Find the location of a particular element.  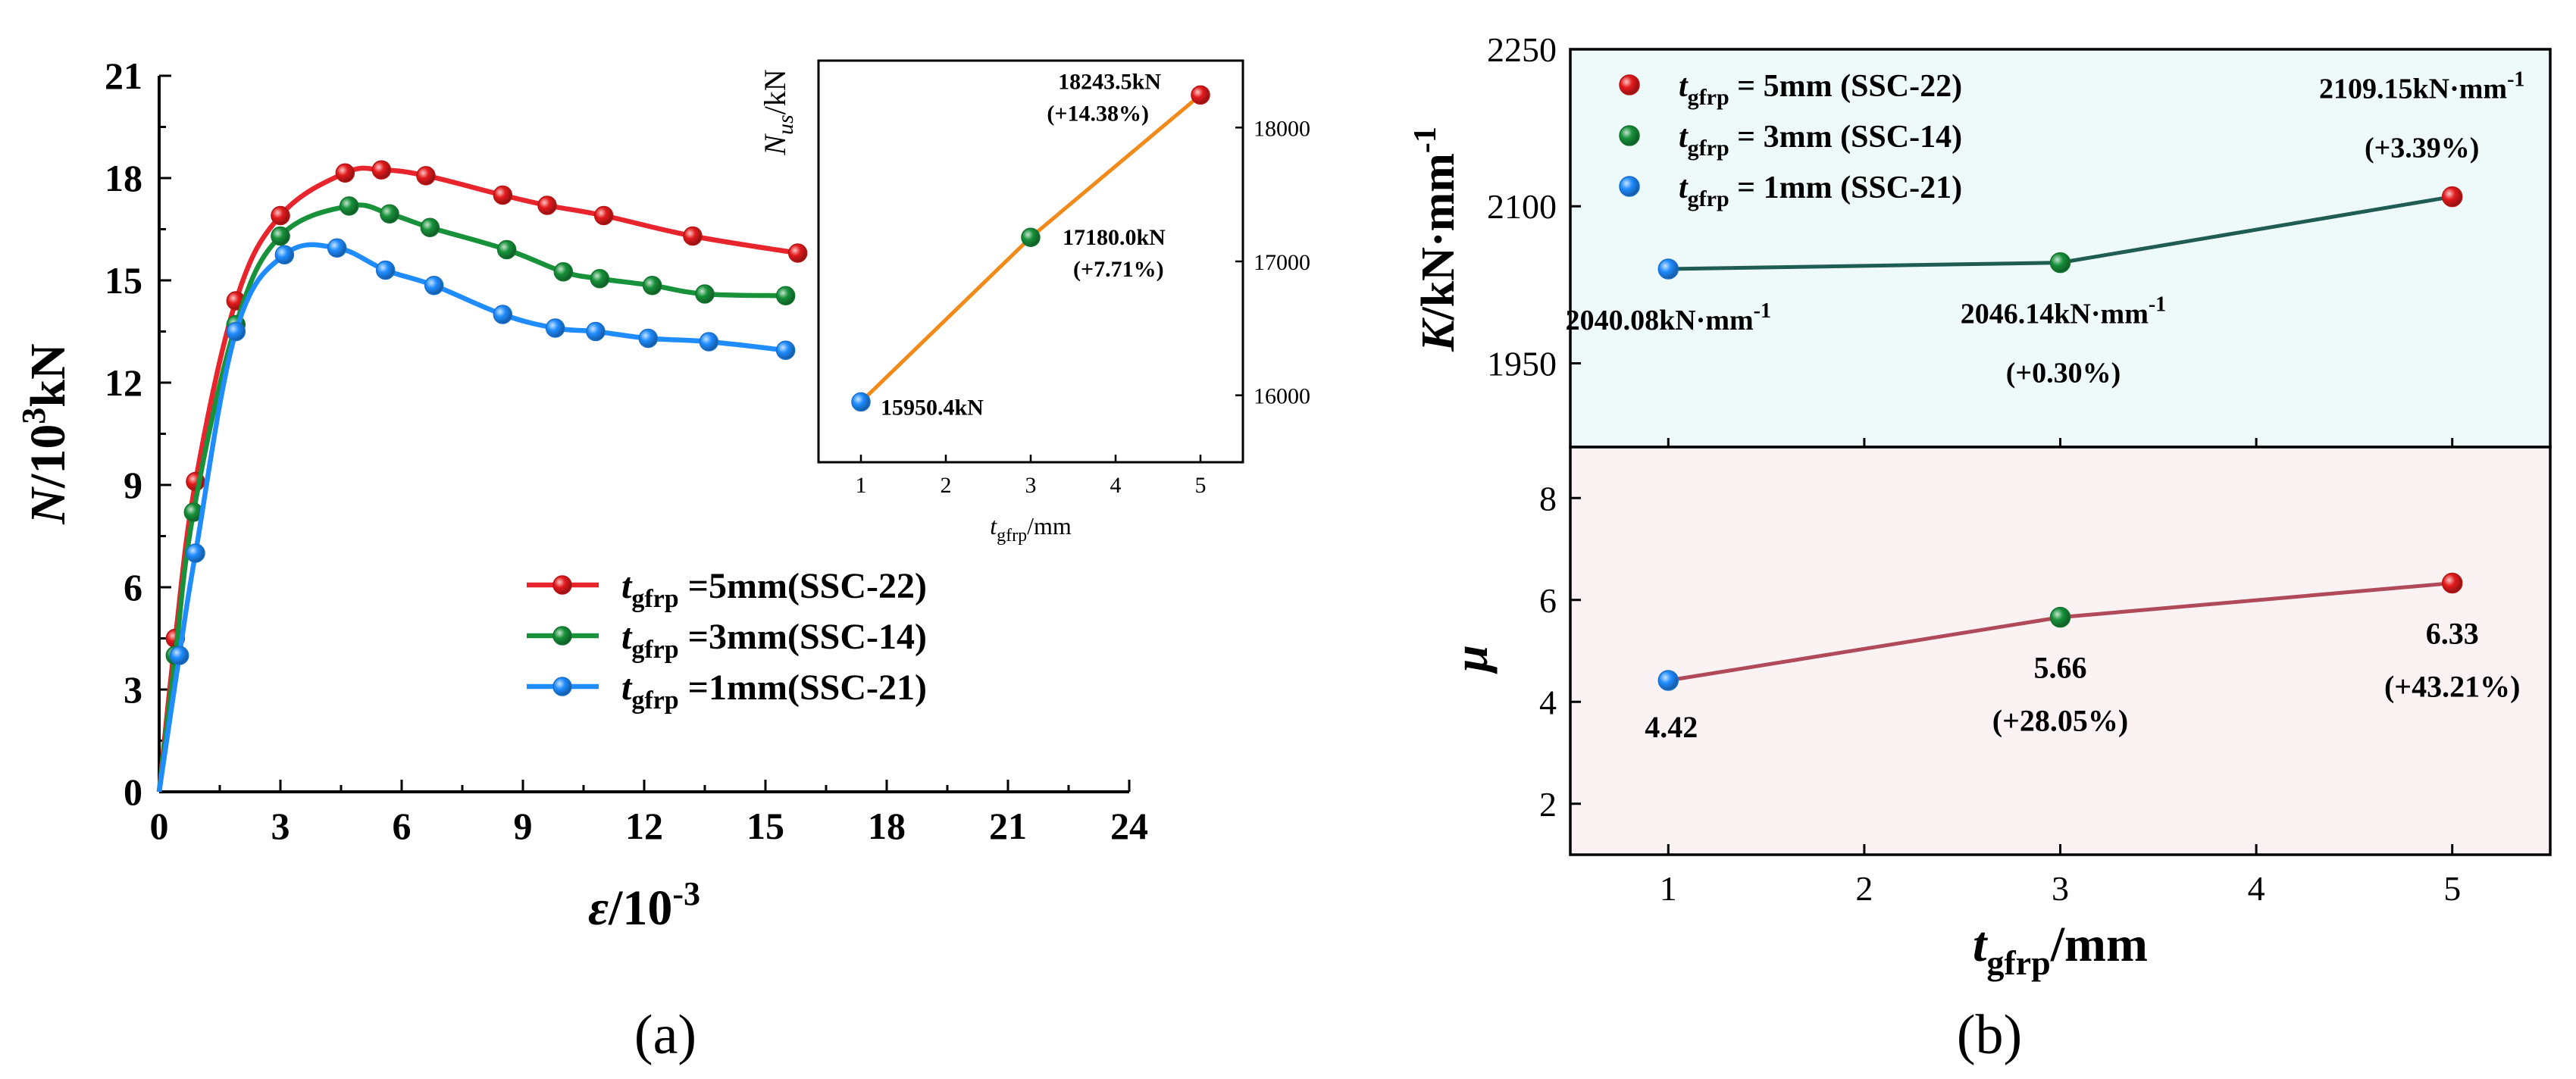

inset-x-axis-title: tgfrp/mm is located at coordinates (1031, 529).